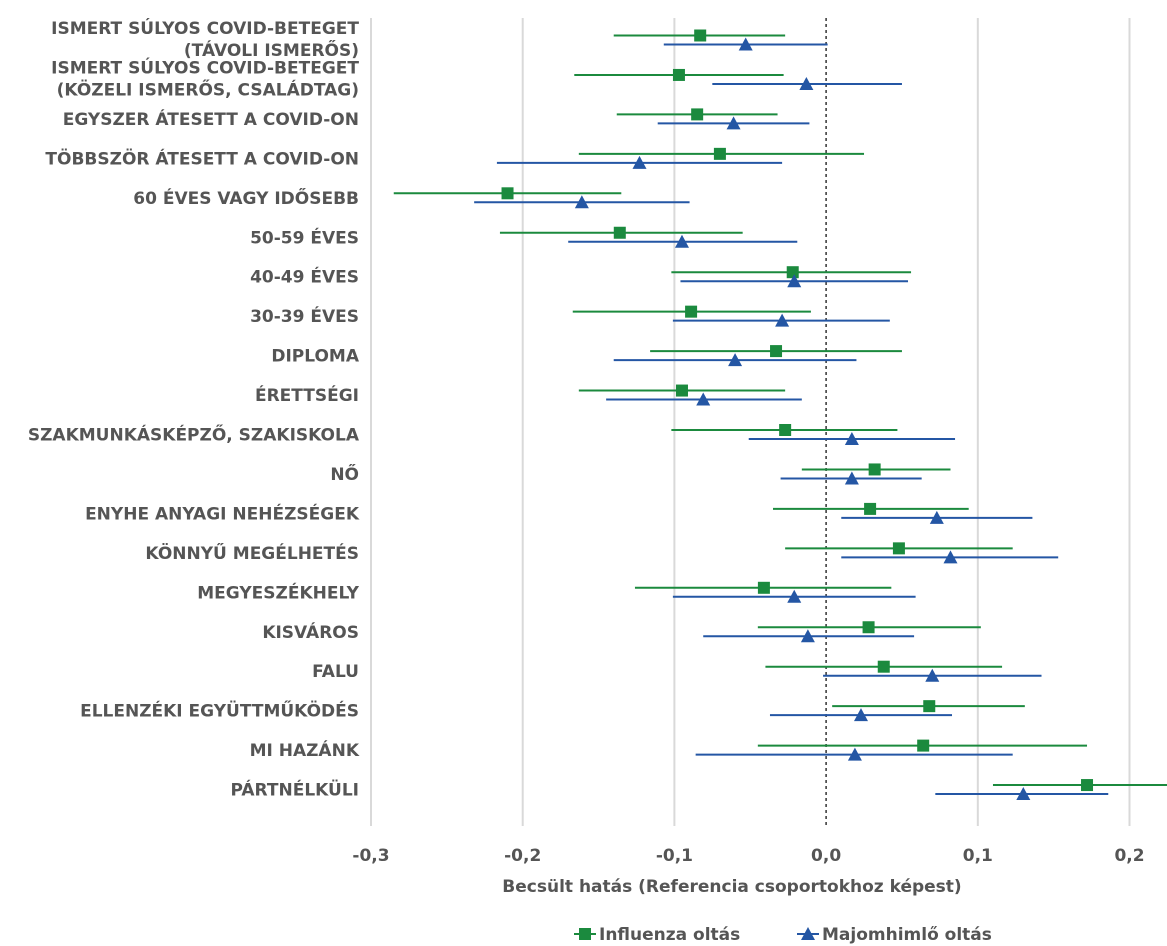 This screenshot has height=946, width=1167. I want to click on row-label: (TÁVOLI ISMERŐS), so click(271, 50).